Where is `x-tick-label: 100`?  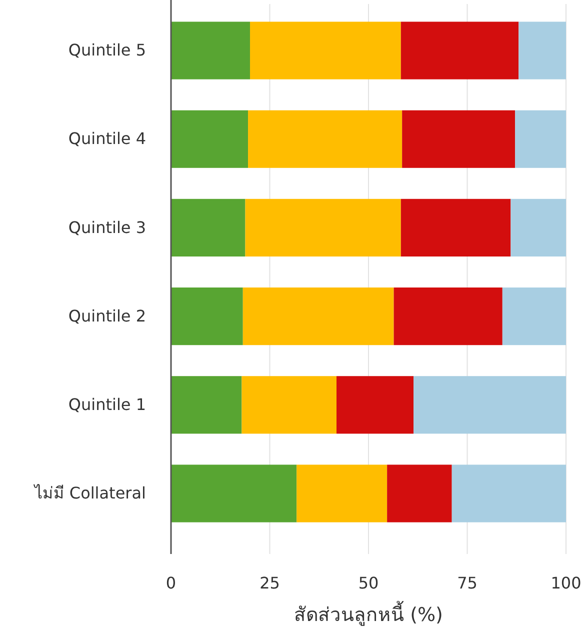
x-tick-label: 100 is located at coordinates (566, 582).